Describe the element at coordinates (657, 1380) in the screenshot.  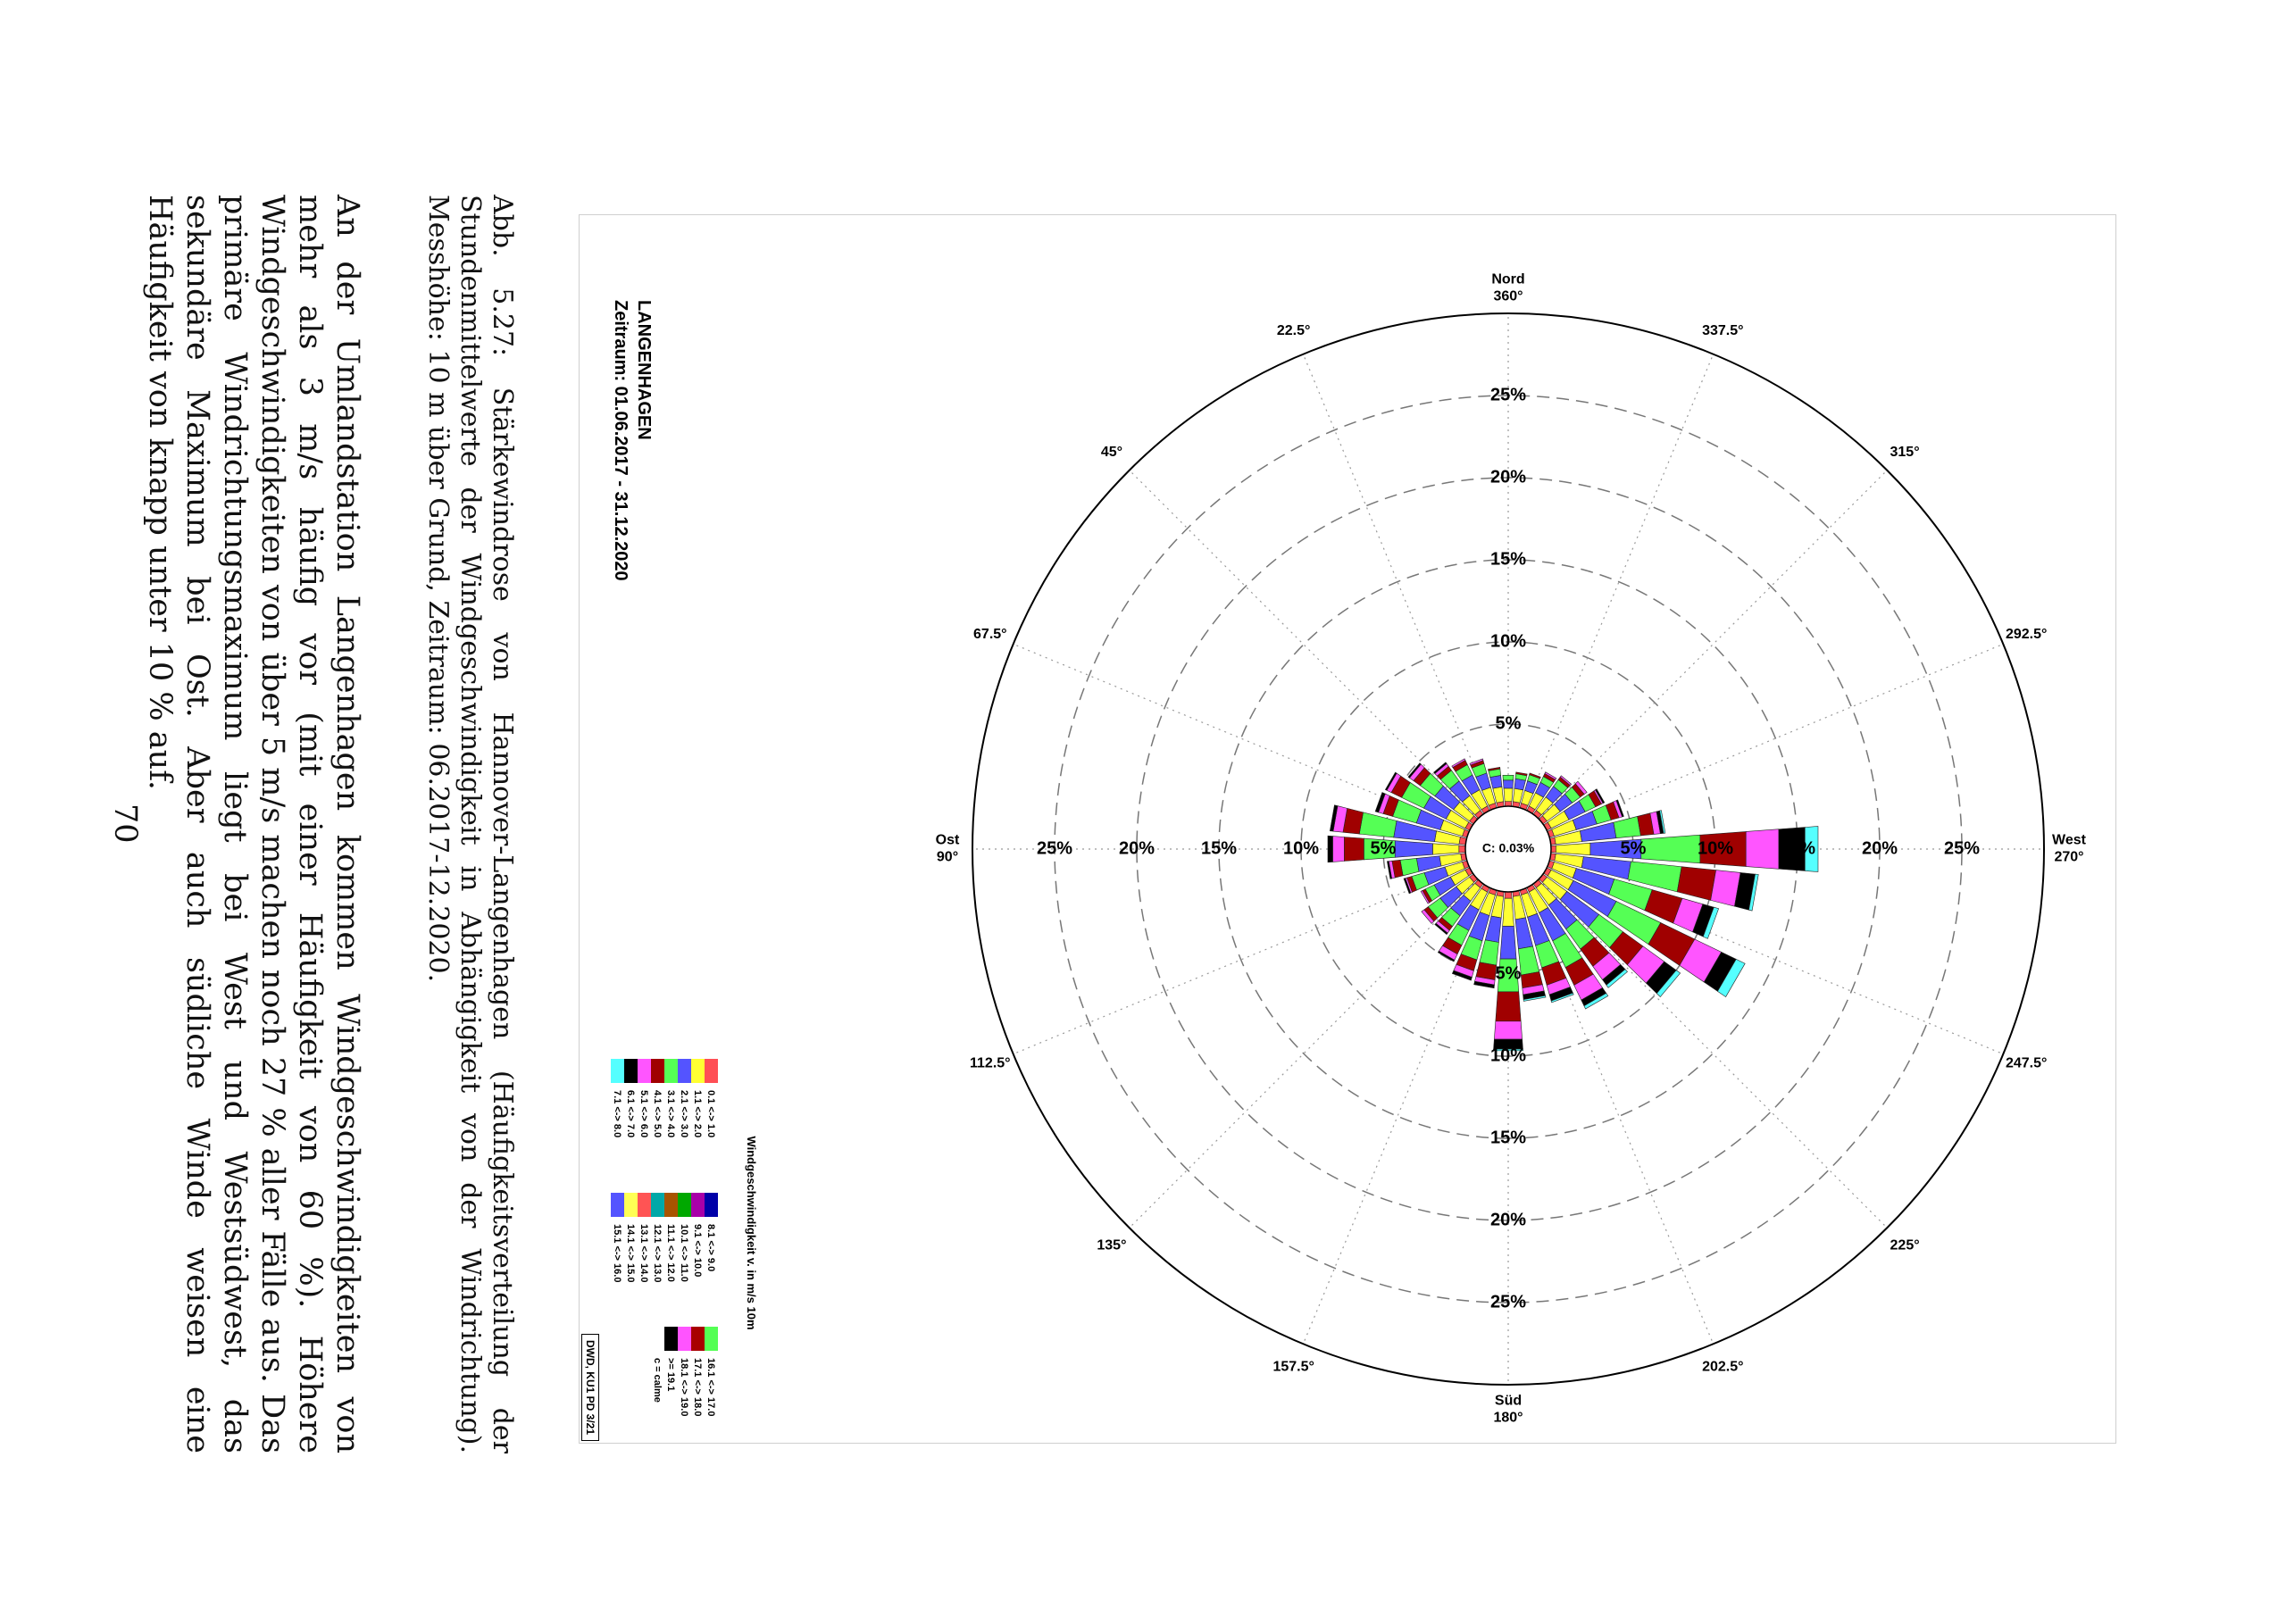
I see `legend-label: c = calme` at that location.